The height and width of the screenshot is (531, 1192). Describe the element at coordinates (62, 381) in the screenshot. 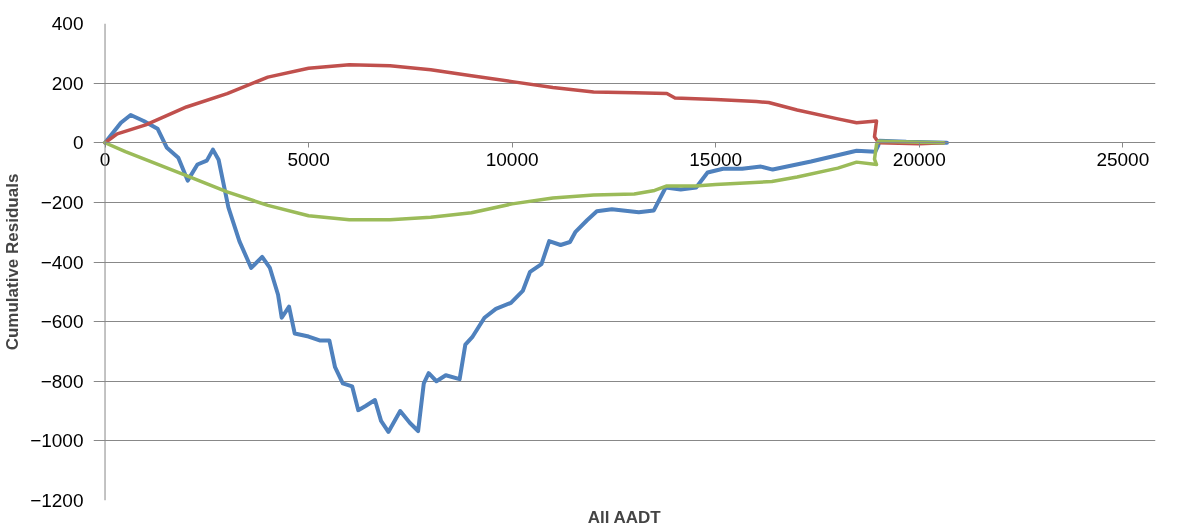

I see `y-tick-label: −800` at that location.